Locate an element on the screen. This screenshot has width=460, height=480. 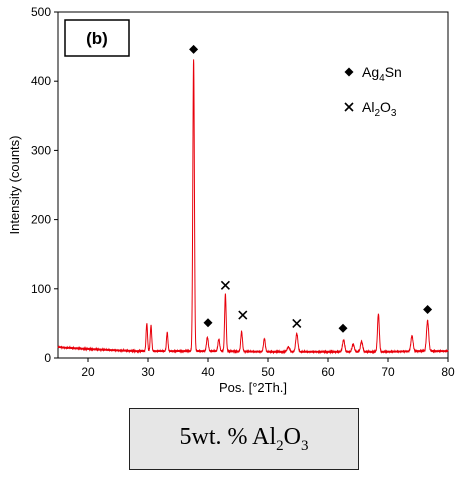
legend-entry-label: Al2O3 is located at coordinates (379, 109).